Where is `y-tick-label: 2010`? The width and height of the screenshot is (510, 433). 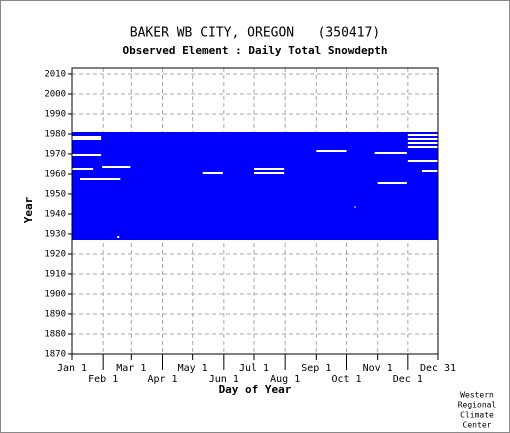 y-tick-label: 2010 is located at coordinates (55, 75).